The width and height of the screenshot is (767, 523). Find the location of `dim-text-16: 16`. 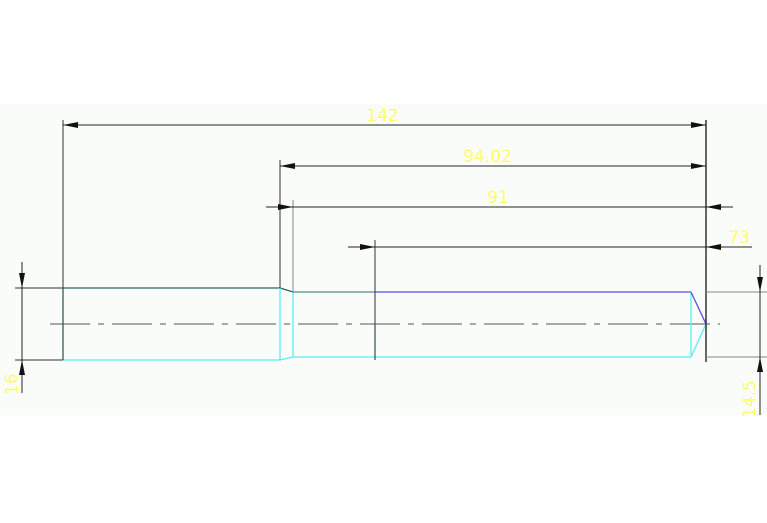

dim-text-16: 16 is located at coordinates (12, 384).